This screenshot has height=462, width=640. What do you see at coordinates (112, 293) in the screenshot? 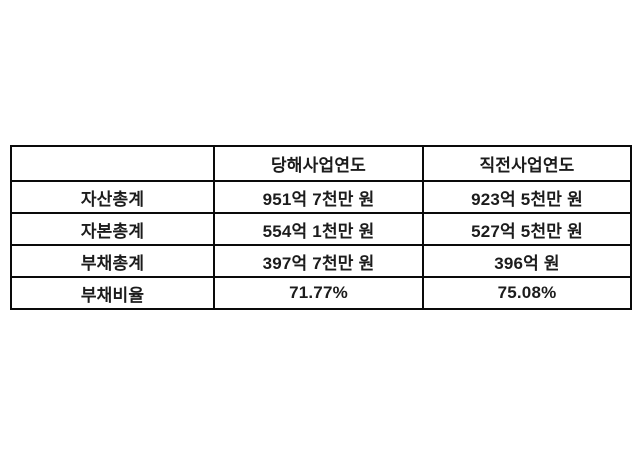
I see `row-label: 부채비율` at bounding box center [112, 293].